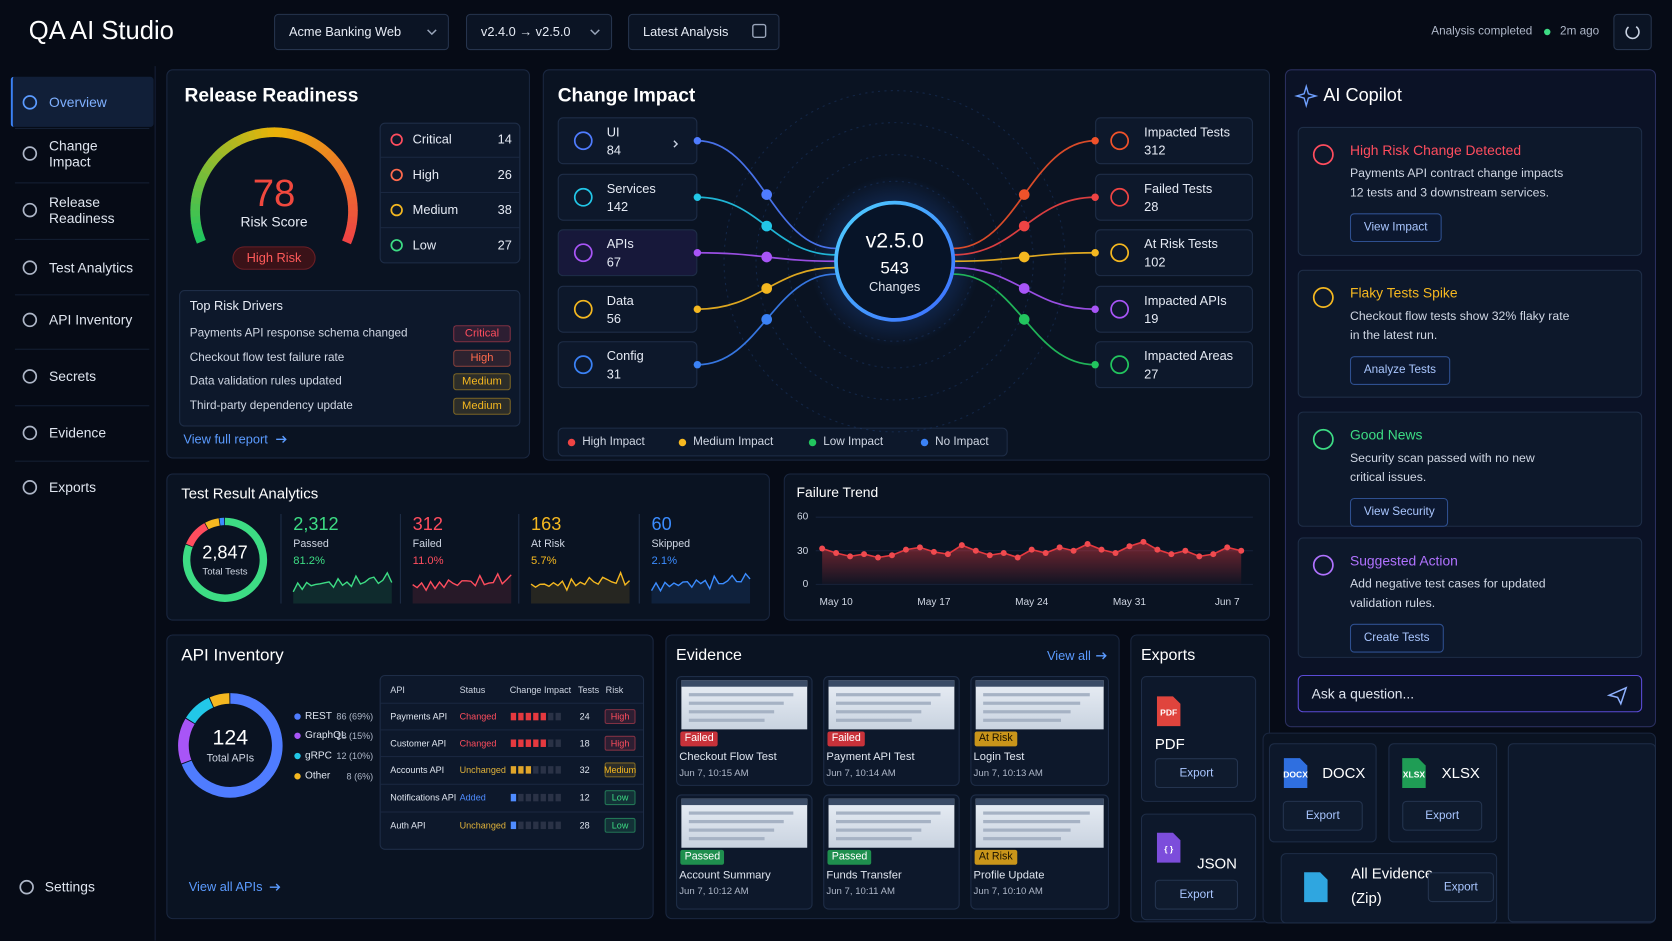 Image resolution: width=1672 pixels, height=941 pixels. I want to click on nav-item: Release Readiness, so click(82, 210).